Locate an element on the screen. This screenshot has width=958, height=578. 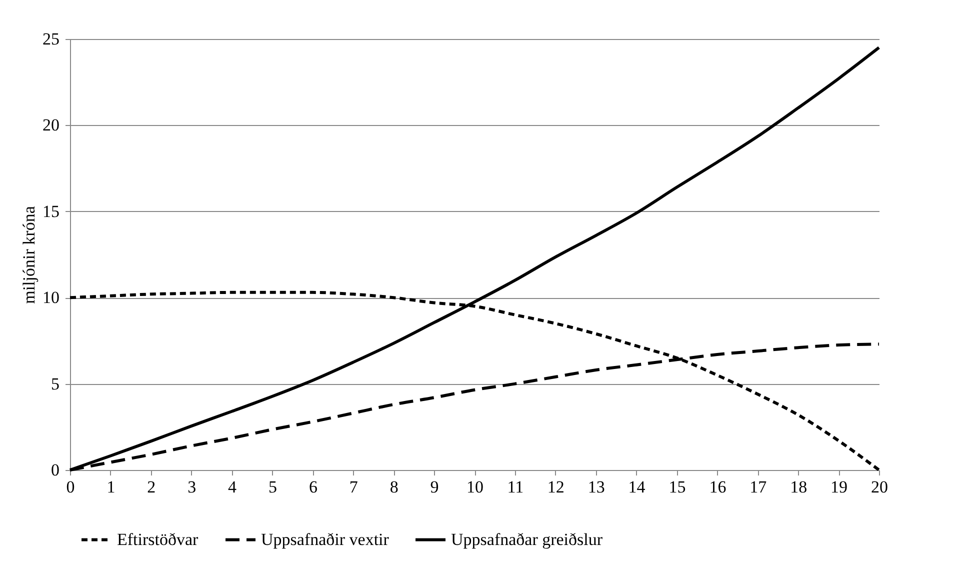
legend-label: Uppsafnaðar greiðslur is located at coordinates (527, 539).